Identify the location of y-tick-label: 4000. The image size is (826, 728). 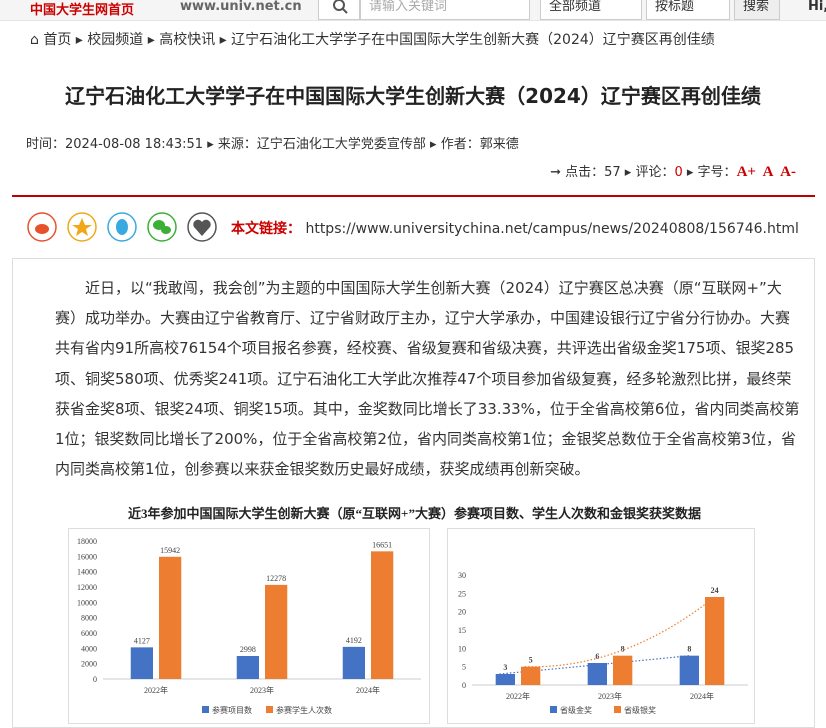
(89, 648).